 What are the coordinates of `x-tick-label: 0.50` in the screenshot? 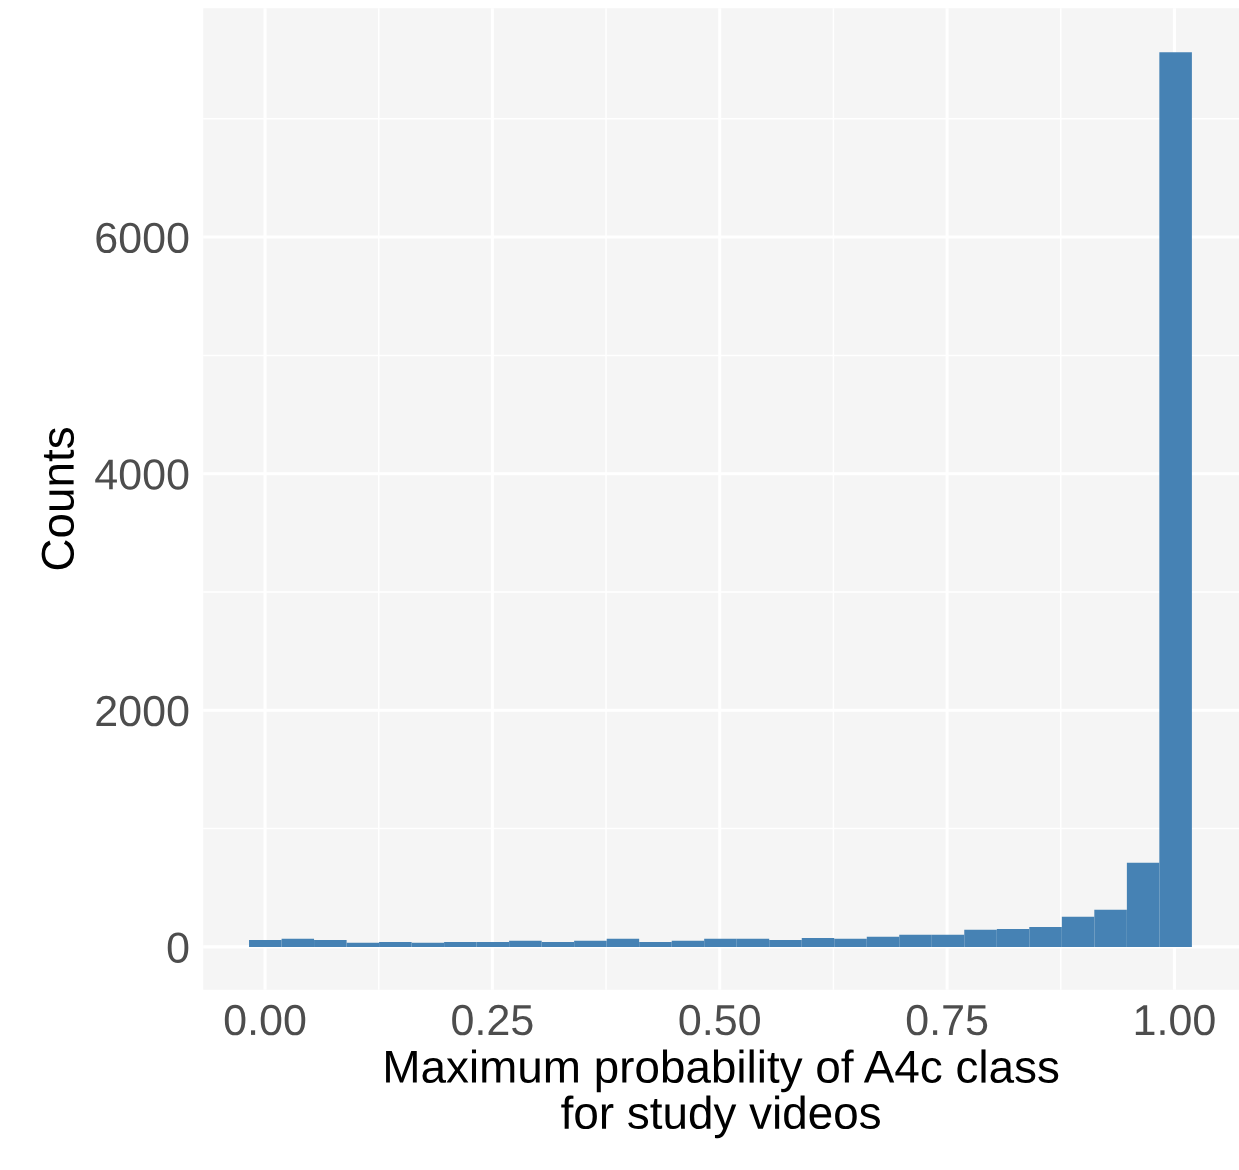 It's located at (719, 1020).